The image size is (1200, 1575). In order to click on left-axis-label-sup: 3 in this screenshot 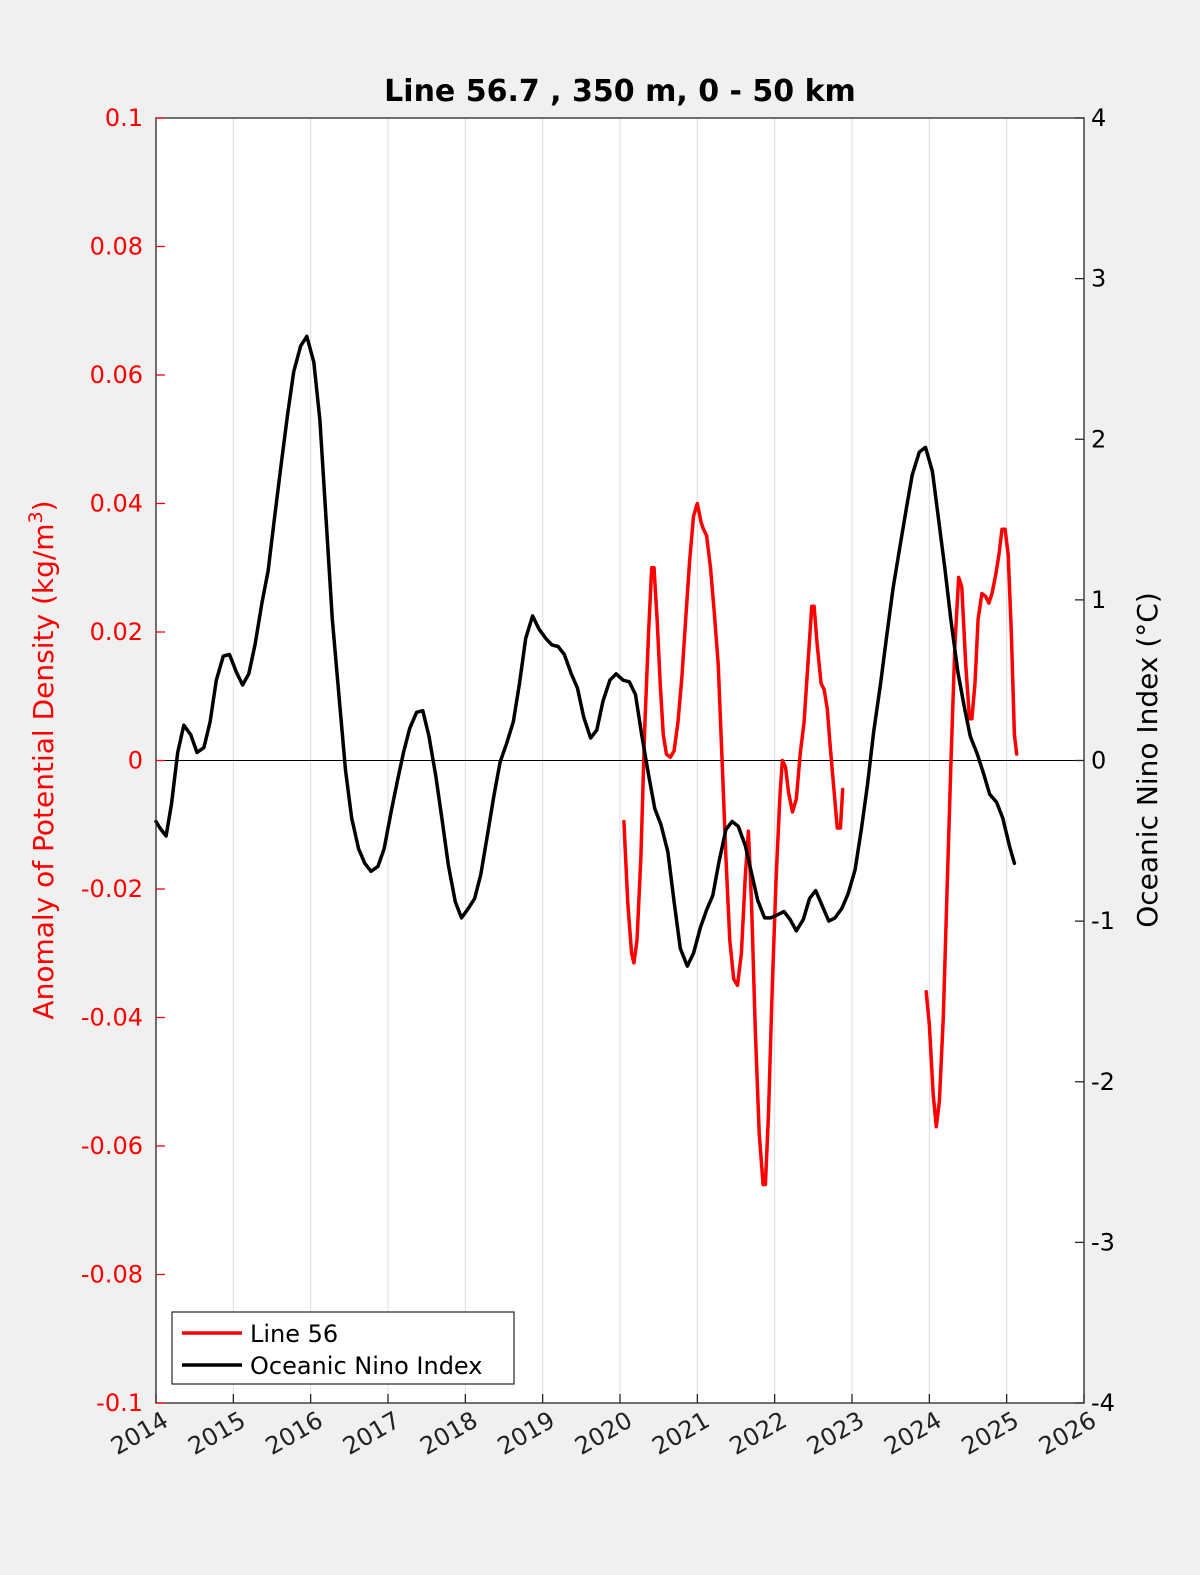, I will do `click(36, 517)`.